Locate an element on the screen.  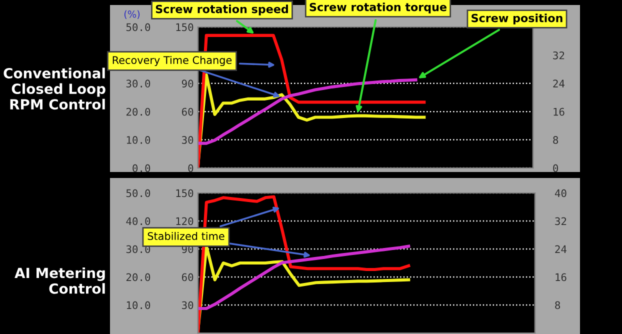
text: AI Metering Control is located at coordinates (59, 280).